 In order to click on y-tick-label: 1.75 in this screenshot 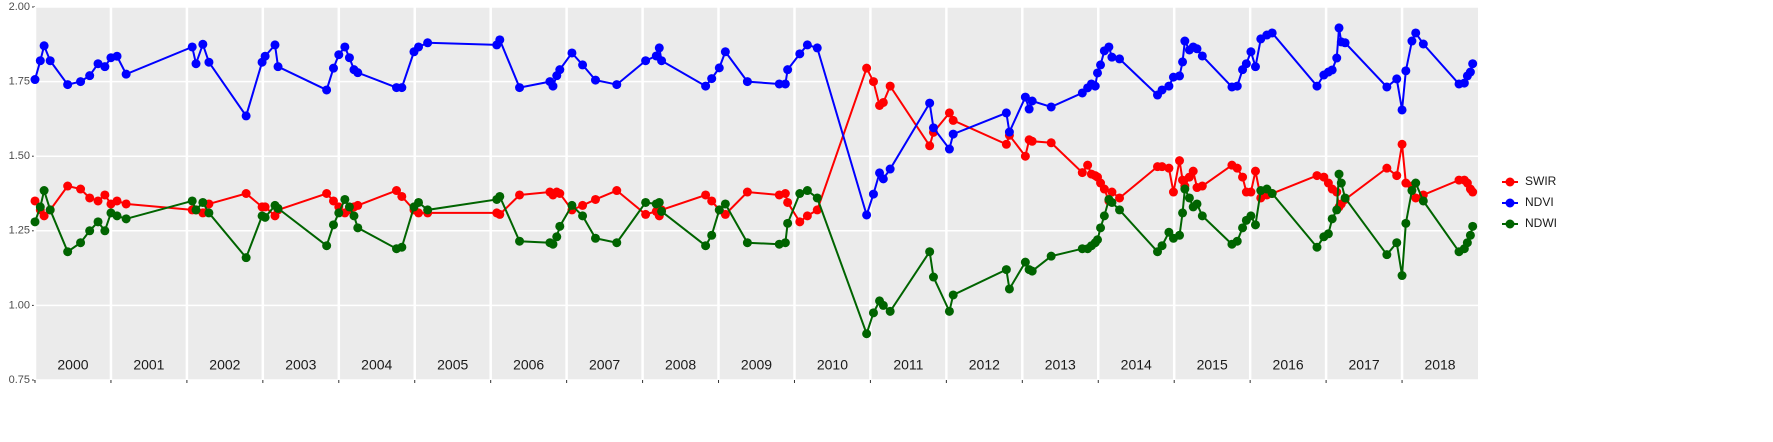, I will do `click(19, 82)`.